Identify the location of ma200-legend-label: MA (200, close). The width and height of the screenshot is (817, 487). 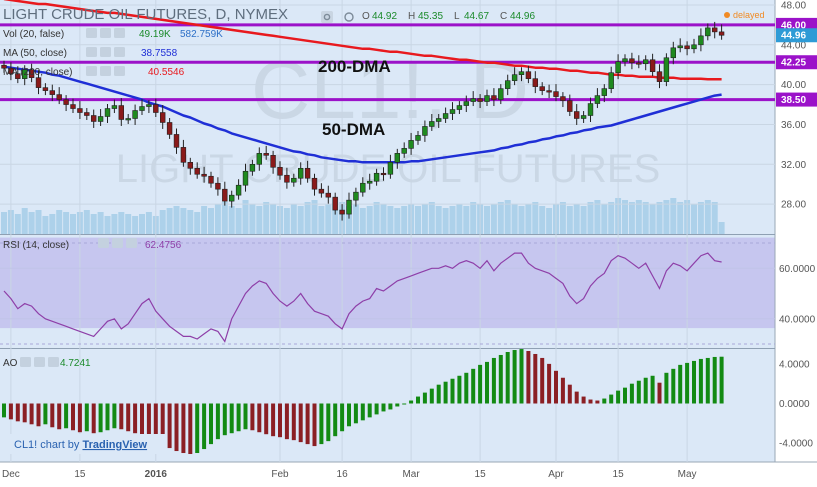
(37, 72).